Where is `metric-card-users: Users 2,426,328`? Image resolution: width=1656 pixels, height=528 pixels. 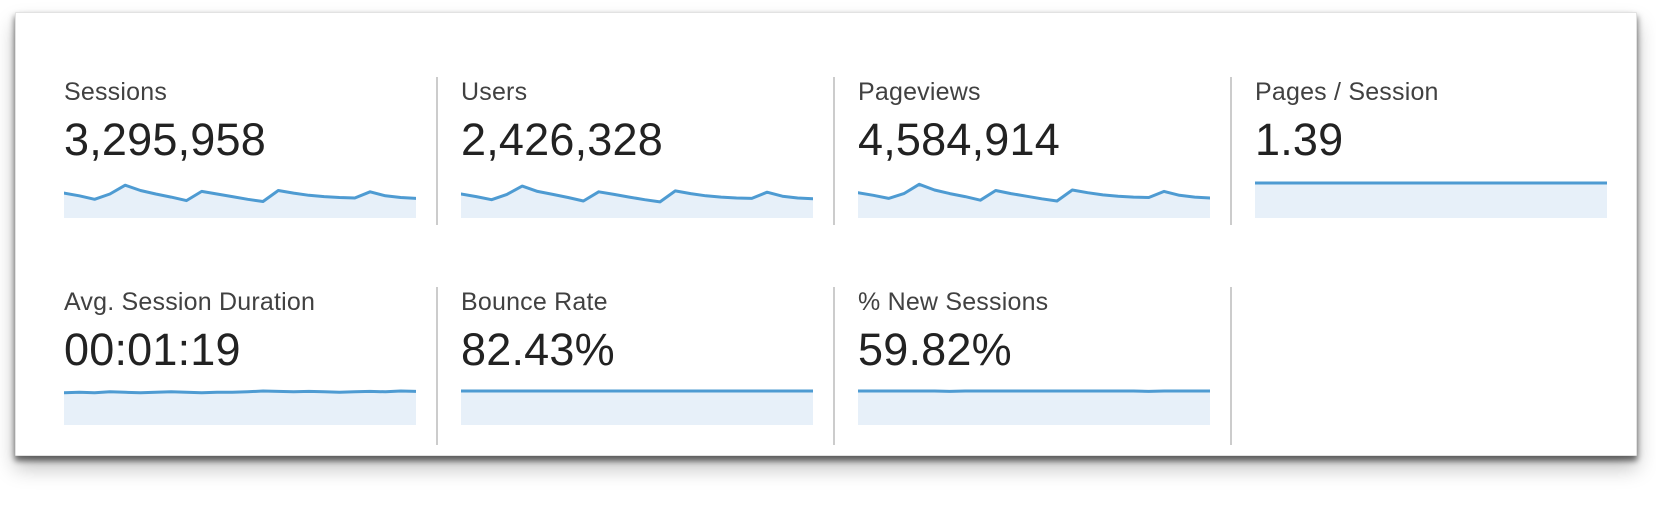
metric-card-users: Users 2,426,328 is located at coordinates (634, 151).